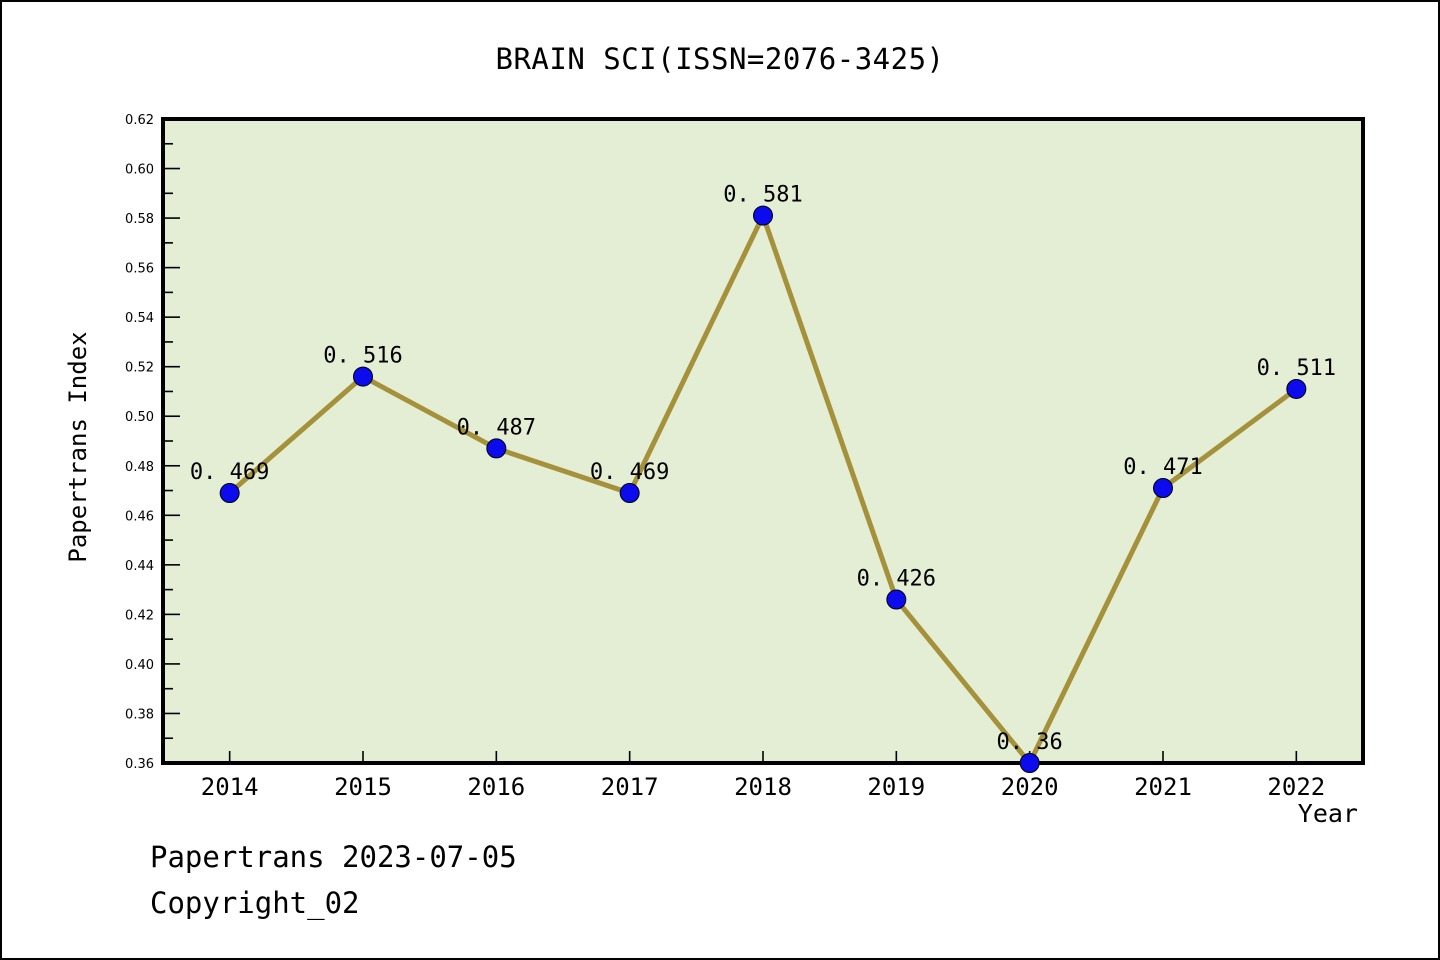  What do you see at coordinates (496, 787) in the screenshot?
I see `x-tick-label: 2016` at bounding box center [496, 787].